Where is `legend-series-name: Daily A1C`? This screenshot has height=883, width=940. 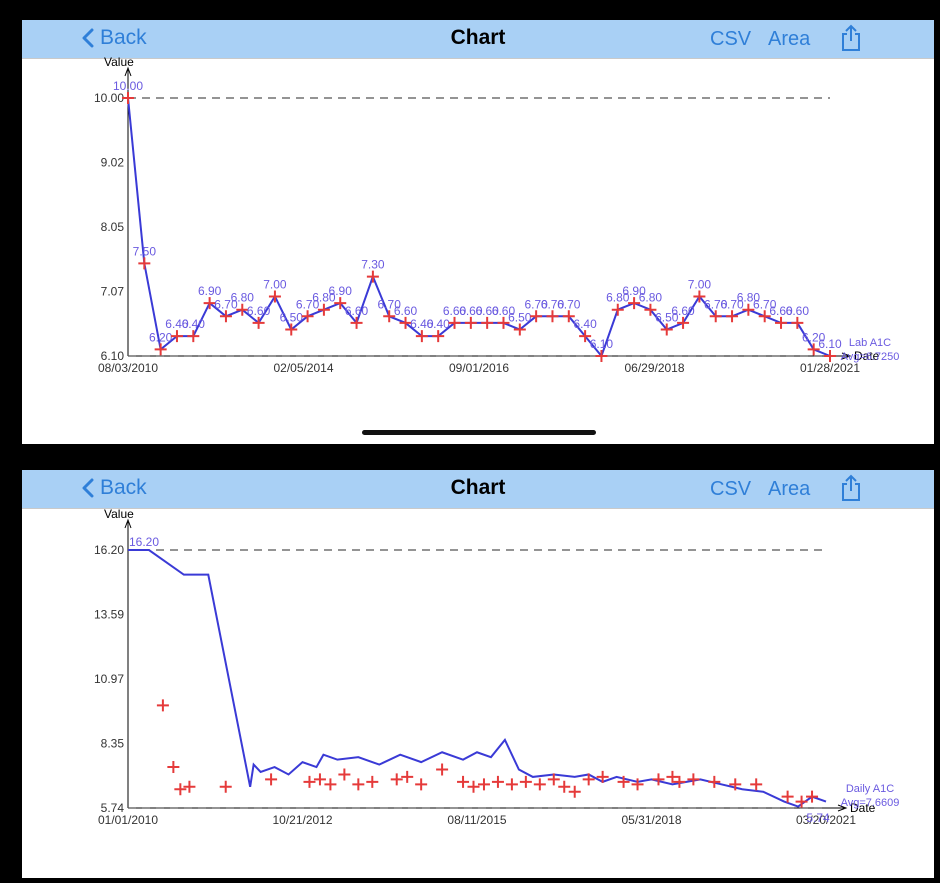
legend-series-name: Daily A1C is located at coordinates (870, 789).